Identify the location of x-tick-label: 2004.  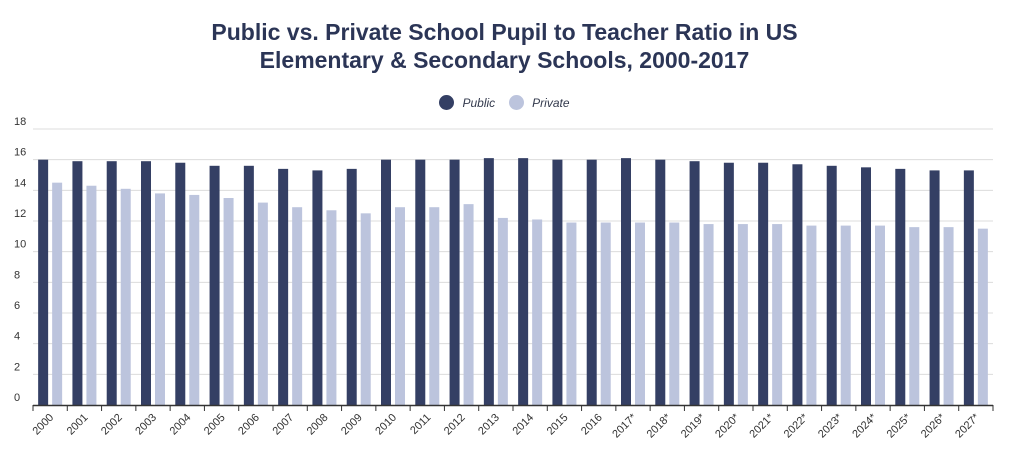
(181, 425).